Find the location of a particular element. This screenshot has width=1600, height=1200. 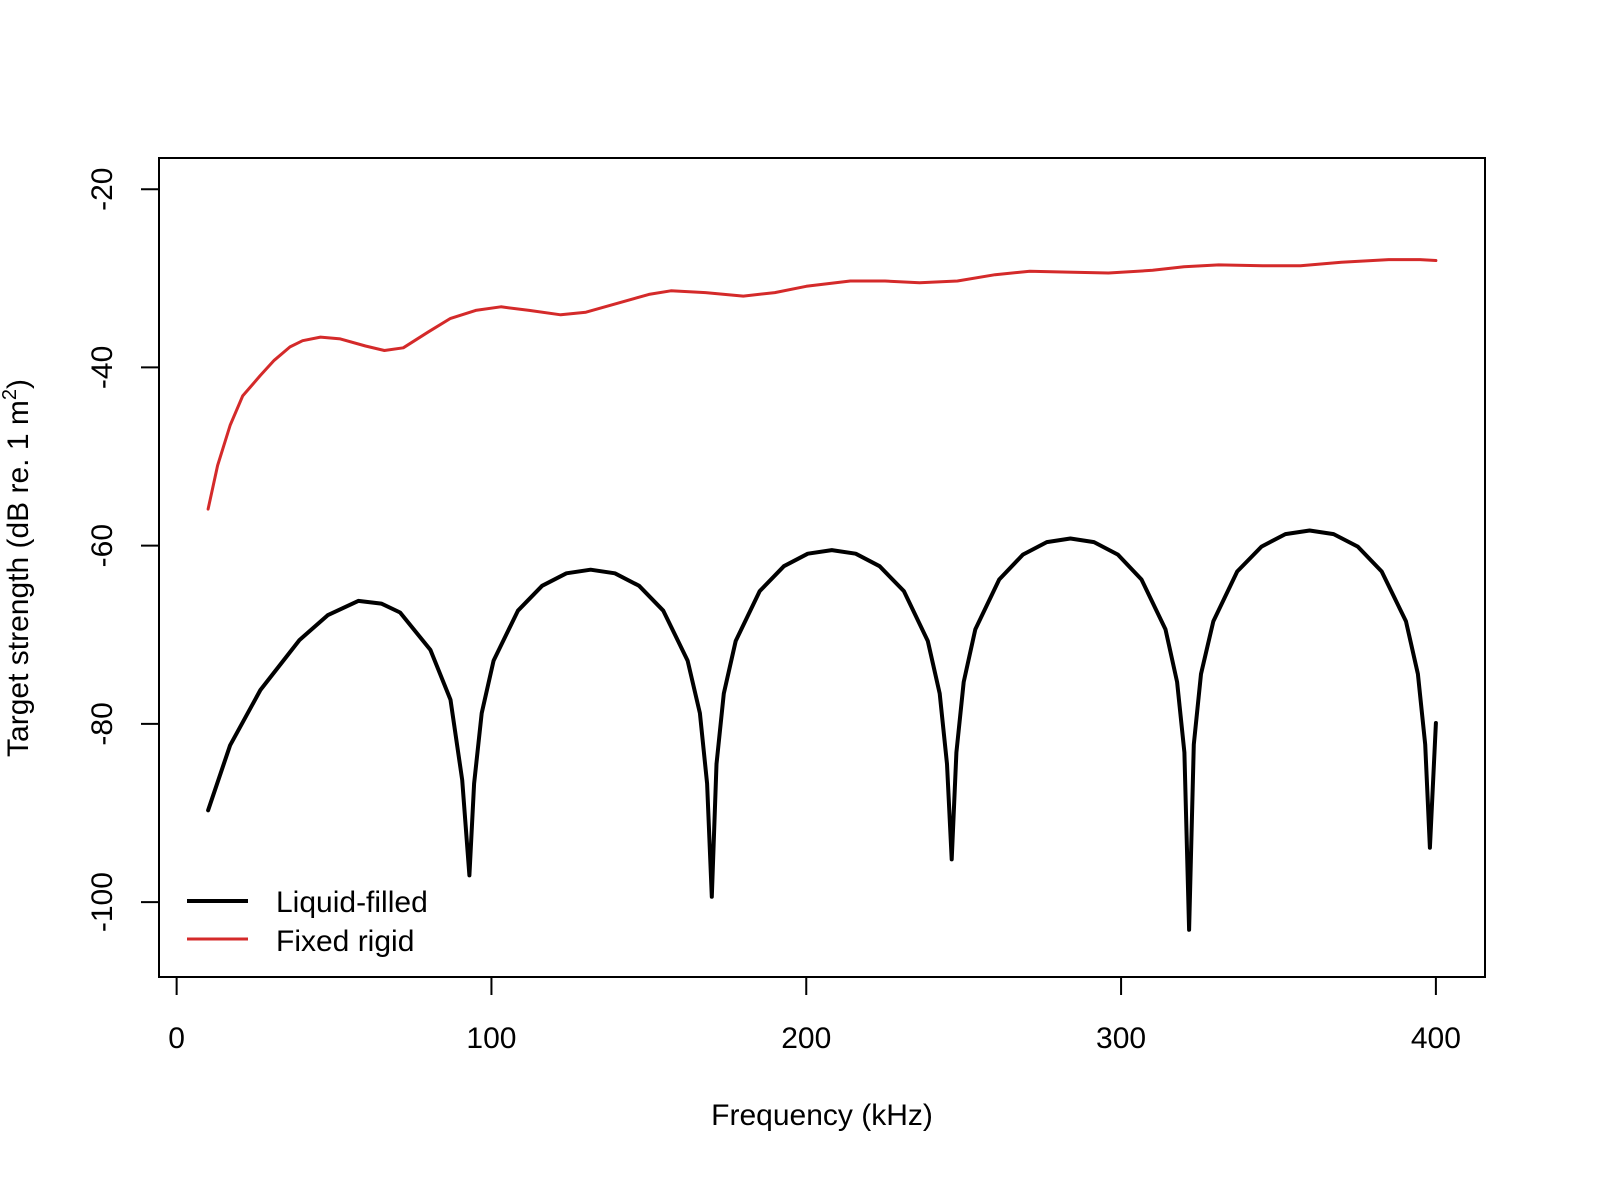

x-axis-title: Frequency (kHz) is located at coordinates (822, 1115).